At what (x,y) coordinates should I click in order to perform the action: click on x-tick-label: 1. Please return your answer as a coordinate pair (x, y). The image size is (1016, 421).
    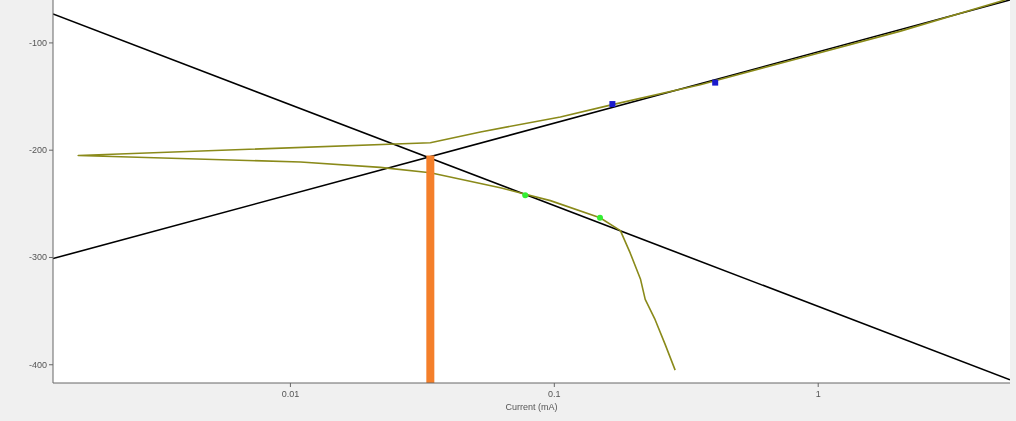
    Looking at the image, I should click on (818, 394).